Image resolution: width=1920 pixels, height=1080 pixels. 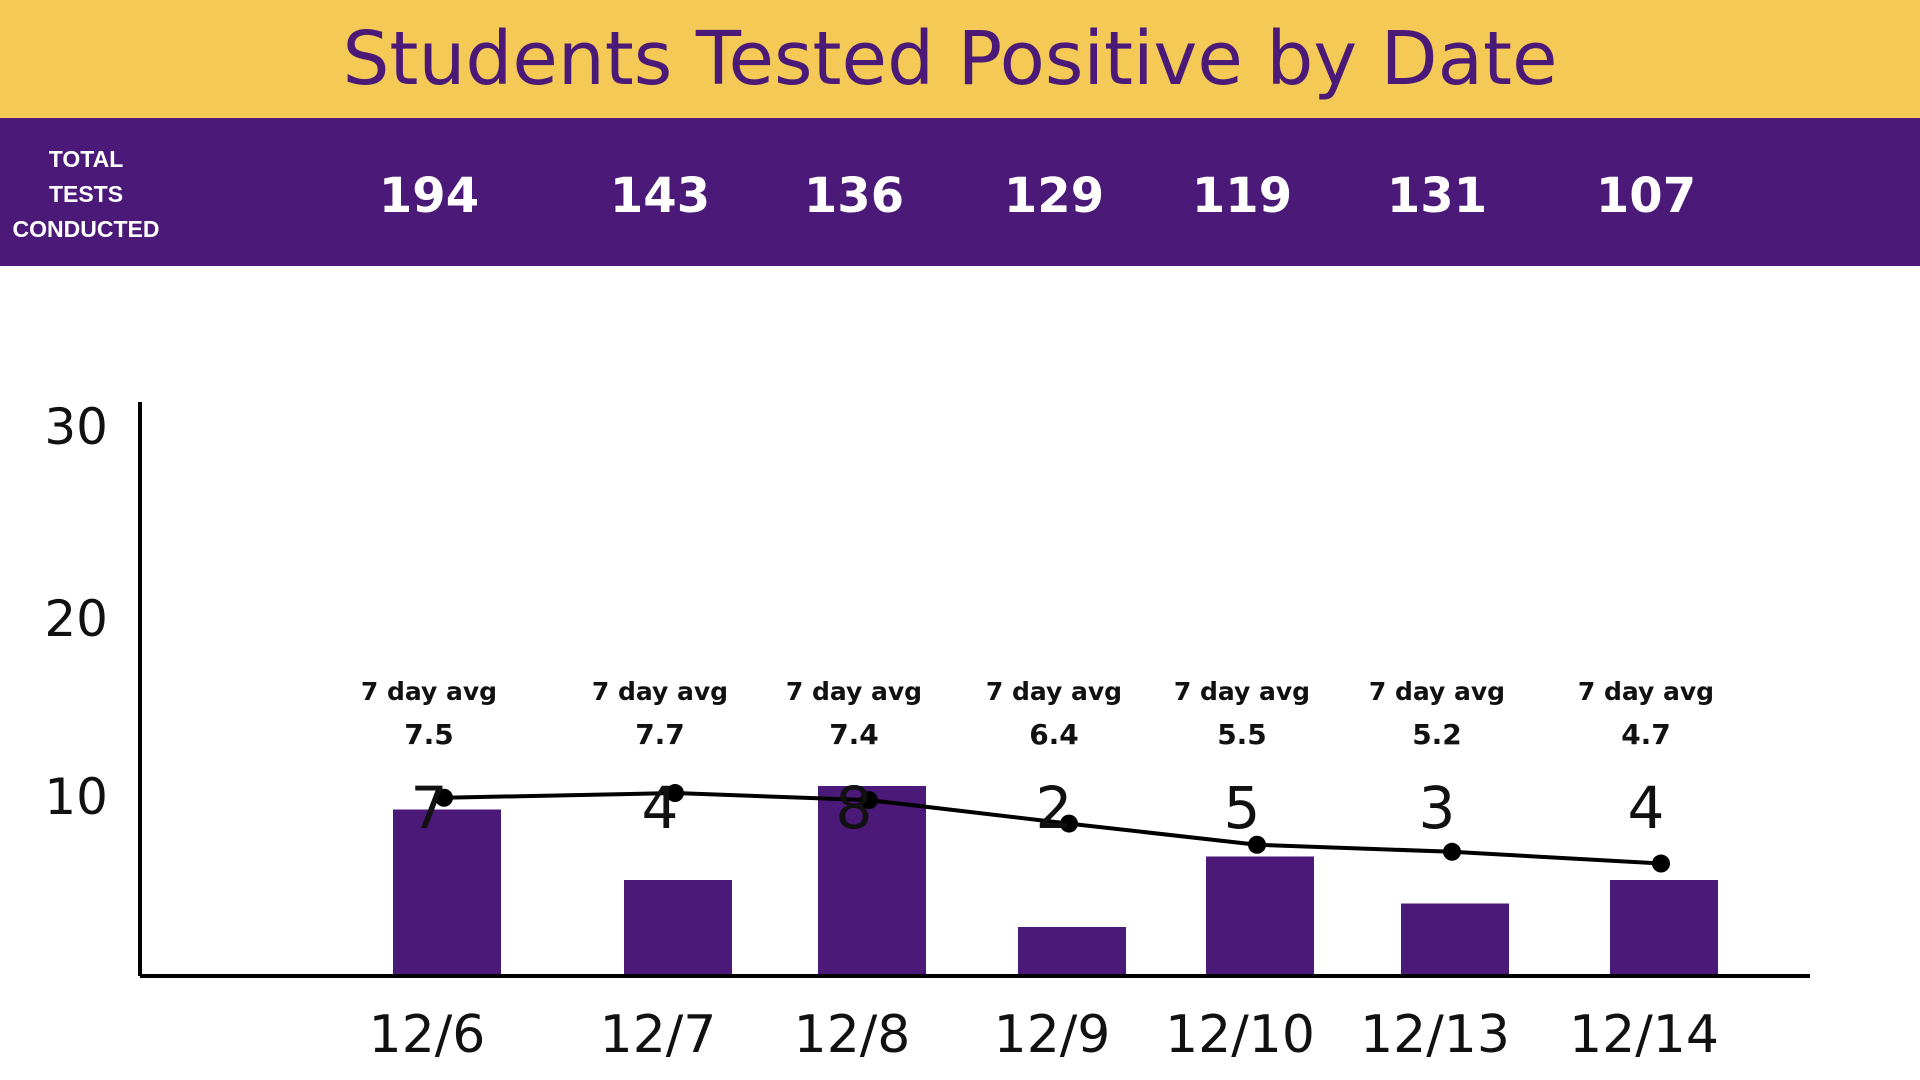 What do you see at coordinates (1646, 734) in the screenshot?
I see `avg-value: 4.7` at bounding box center [1646, 734].